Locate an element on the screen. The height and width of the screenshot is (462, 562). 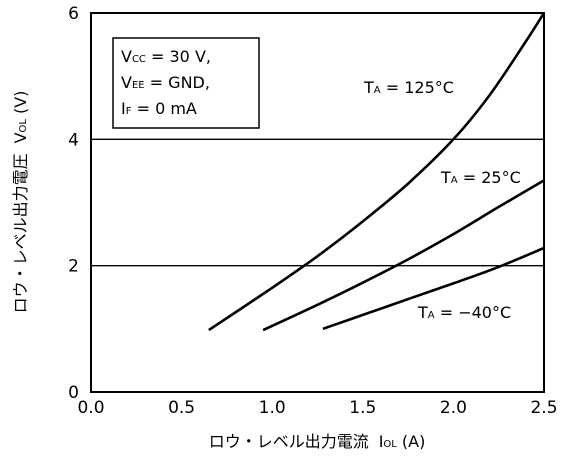
x-tick-label-0: 0.0 is located at coordinates (90, 408).